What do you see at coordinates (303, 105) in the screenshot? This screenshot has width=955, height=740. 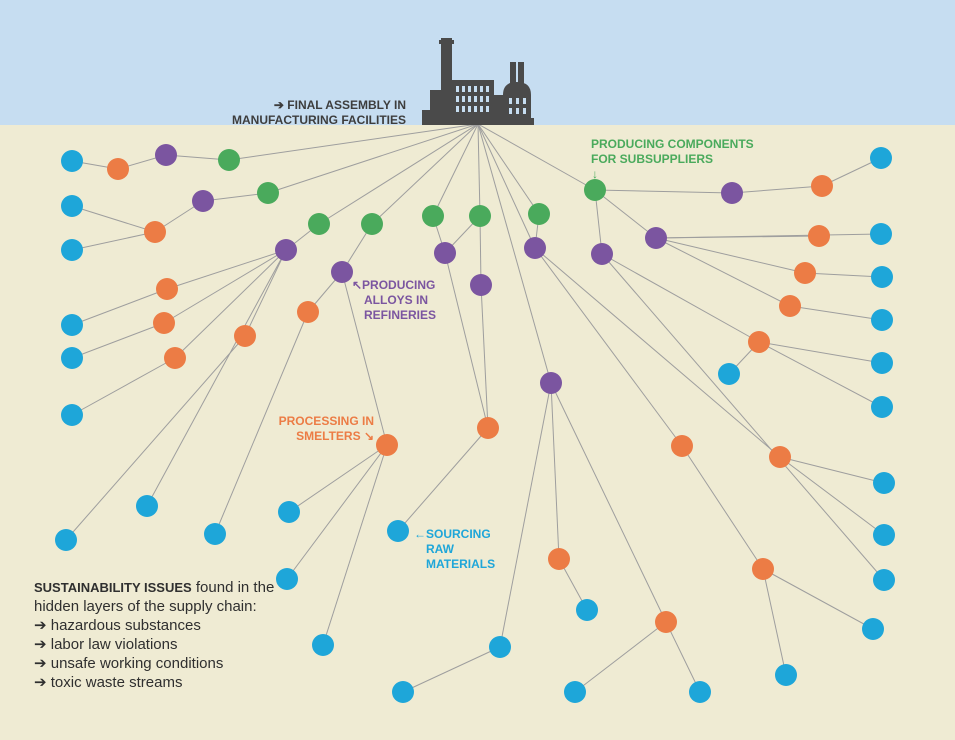 I see `final-assembly-label-line: ➔ FINAL ASSEMBLY IN` at bounding box center [303, 105].